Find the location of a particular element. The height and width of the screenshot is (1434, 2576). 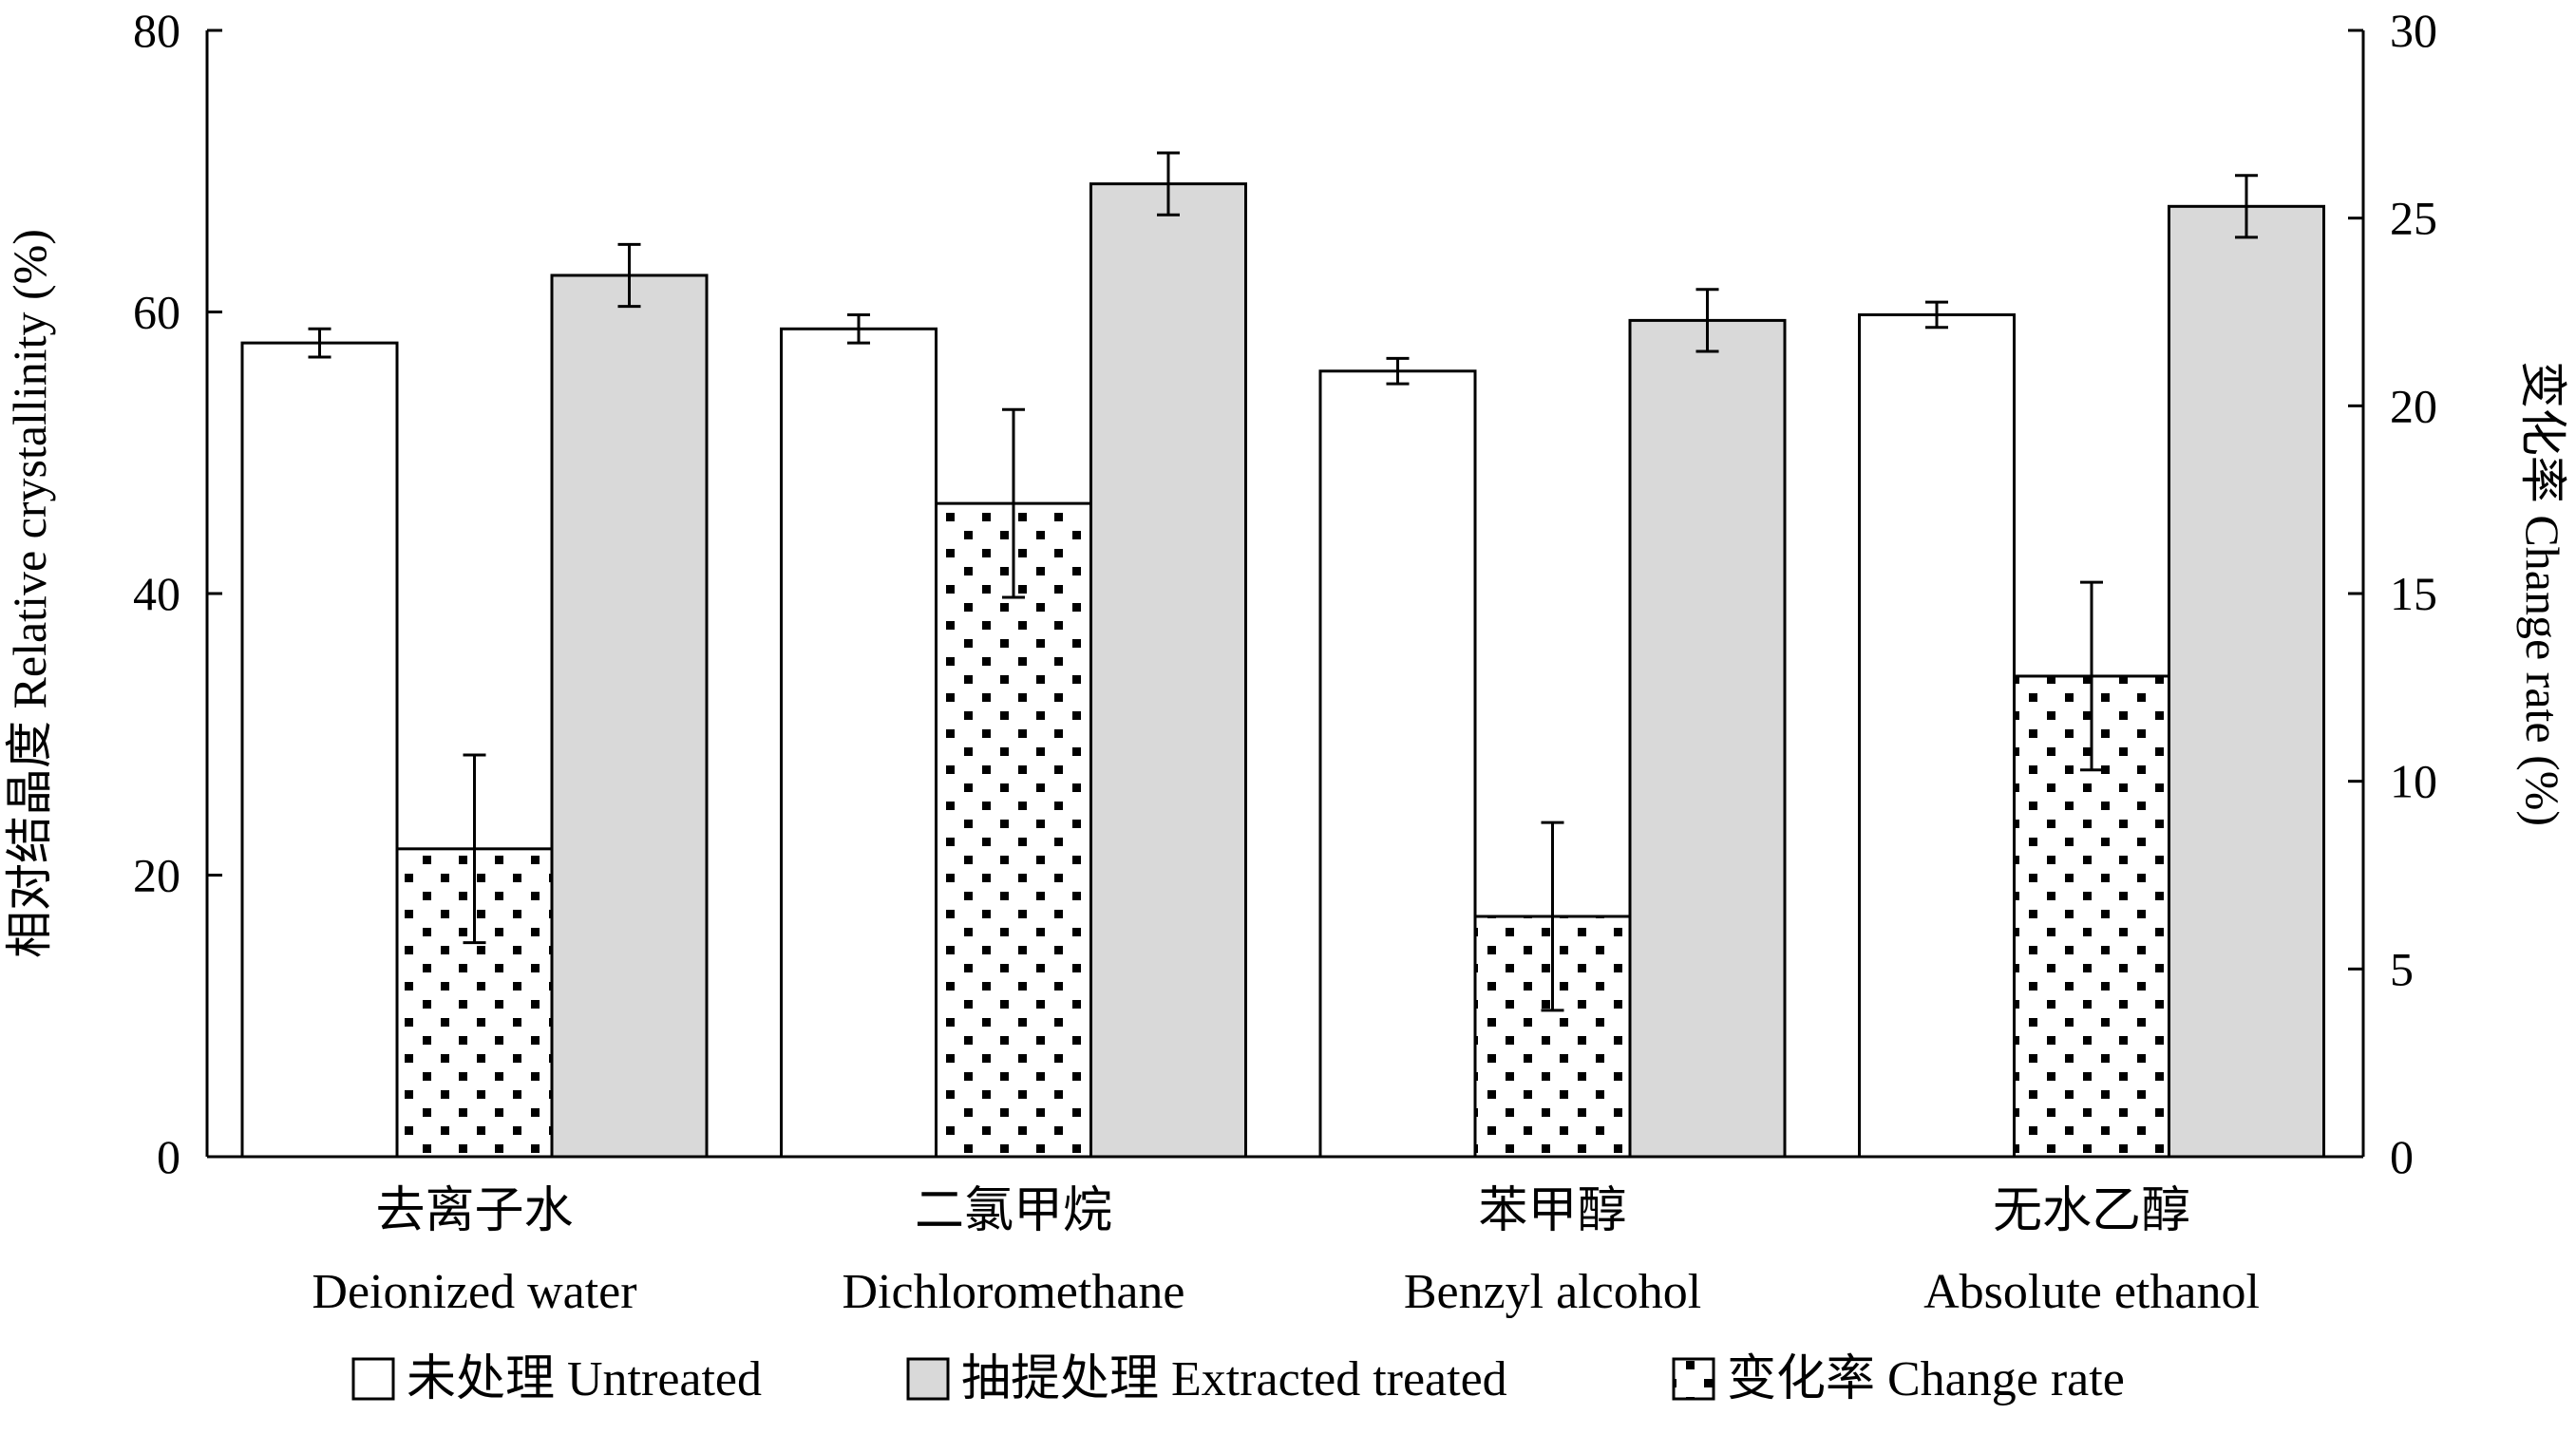

left-tick-label: 60 is located at coordinates (156, 312).